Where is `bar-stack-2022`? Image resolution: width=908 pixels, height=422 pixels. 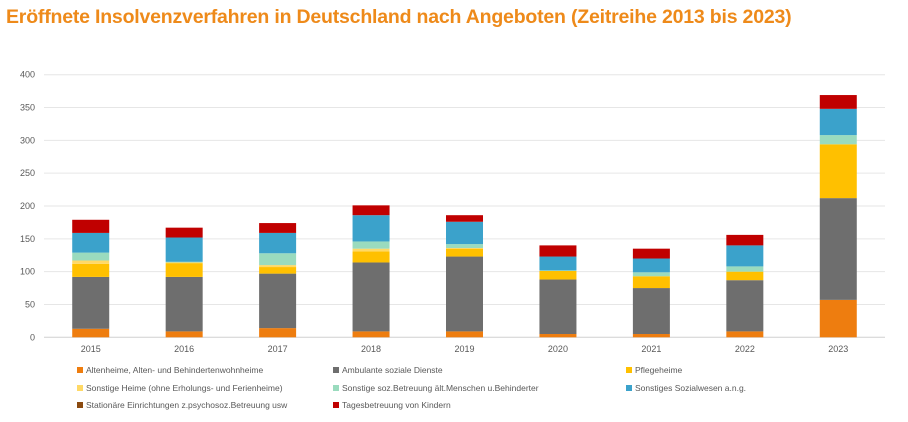 bar-stack-2022 is located at coordinates (745, 286).